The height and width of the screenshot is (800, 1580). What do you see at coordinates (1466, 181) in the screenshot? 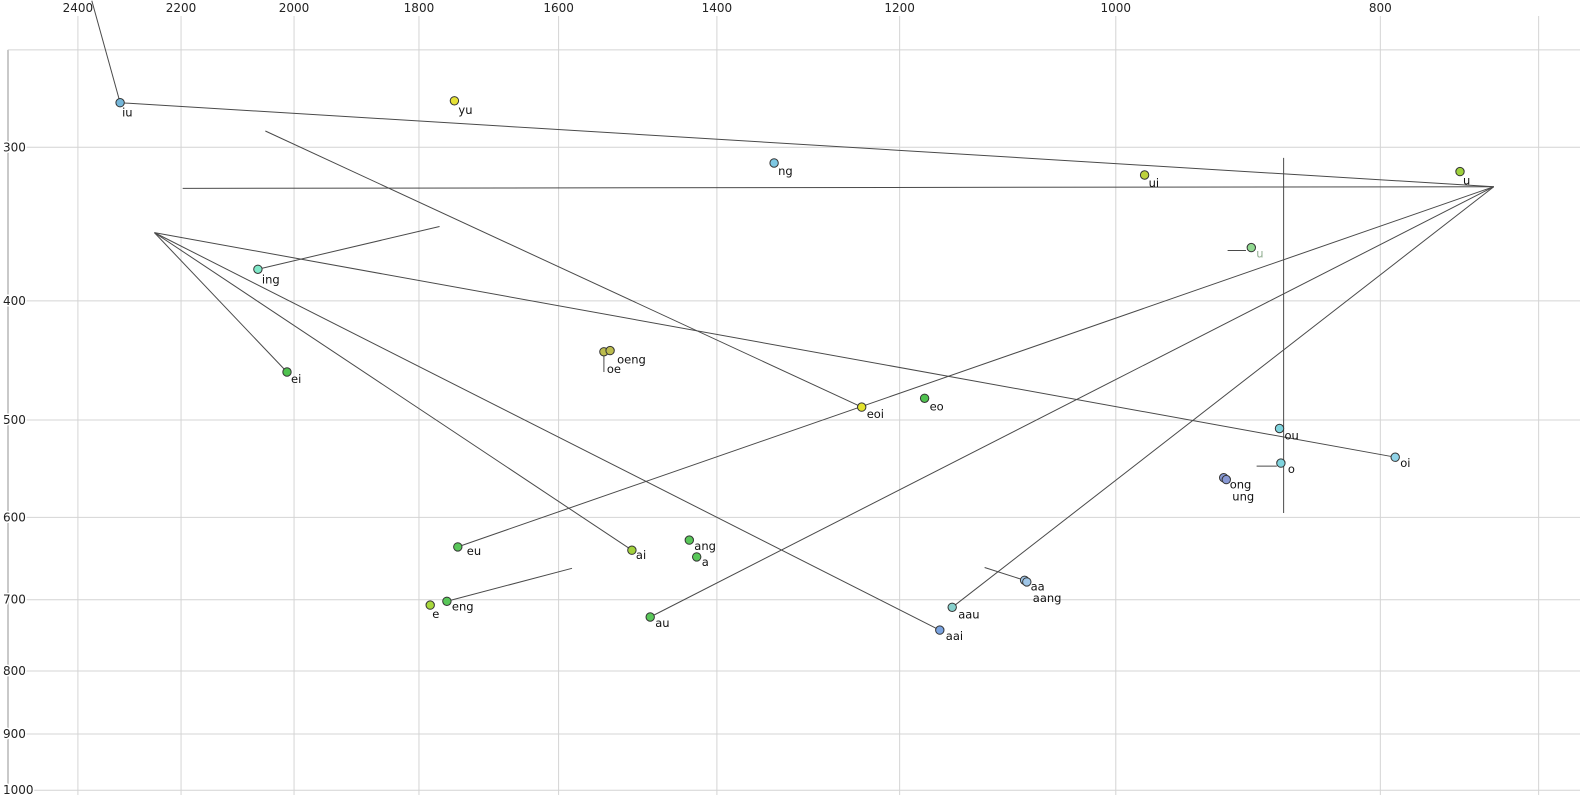
I see `point-label-u: u` at bounding box center [1466, 181].